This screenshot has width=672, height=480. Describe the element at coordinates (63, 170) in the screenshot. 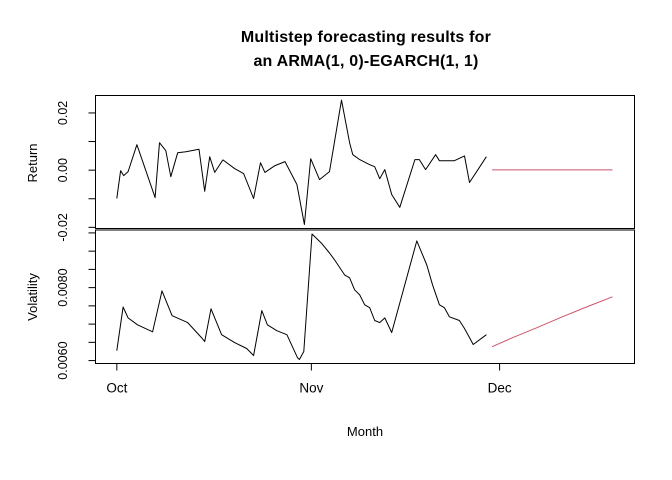

I see `y-tick-label: 0.00` at that location.